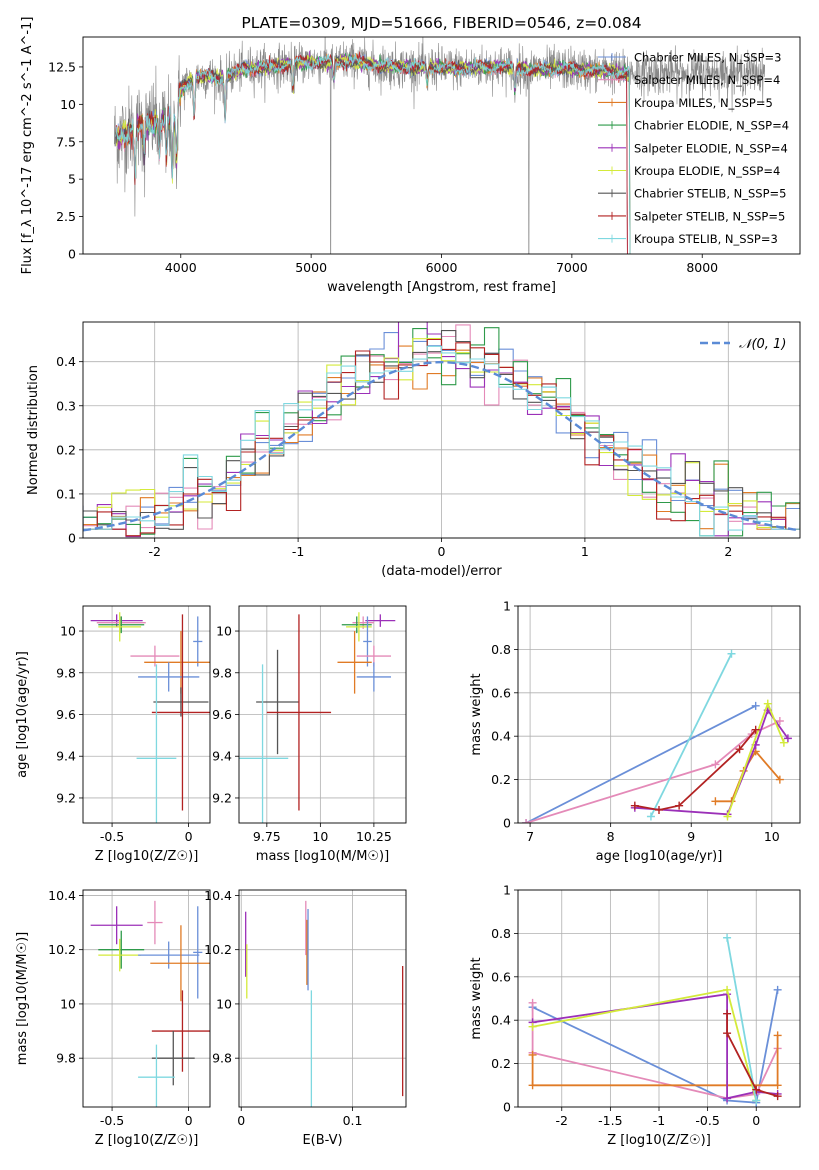 This screenshot has height=1170, width=819. I want to click on x-tick-label: 0.1, so click(353, 1120).